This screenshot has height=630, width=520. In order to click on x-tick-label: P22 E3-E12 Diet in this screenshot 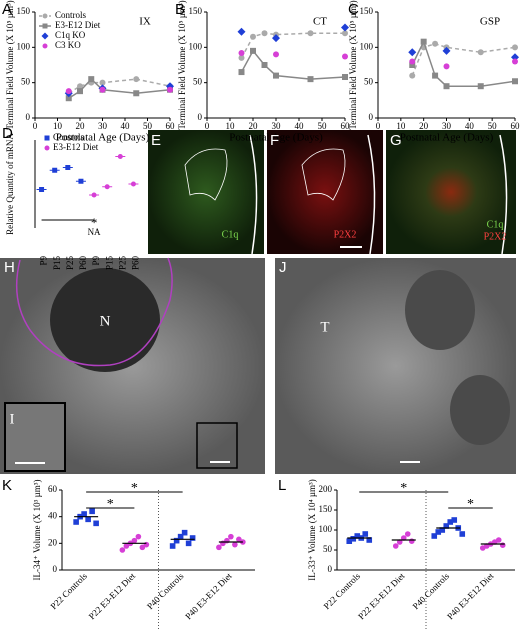, I will do `click(112, 595)`.